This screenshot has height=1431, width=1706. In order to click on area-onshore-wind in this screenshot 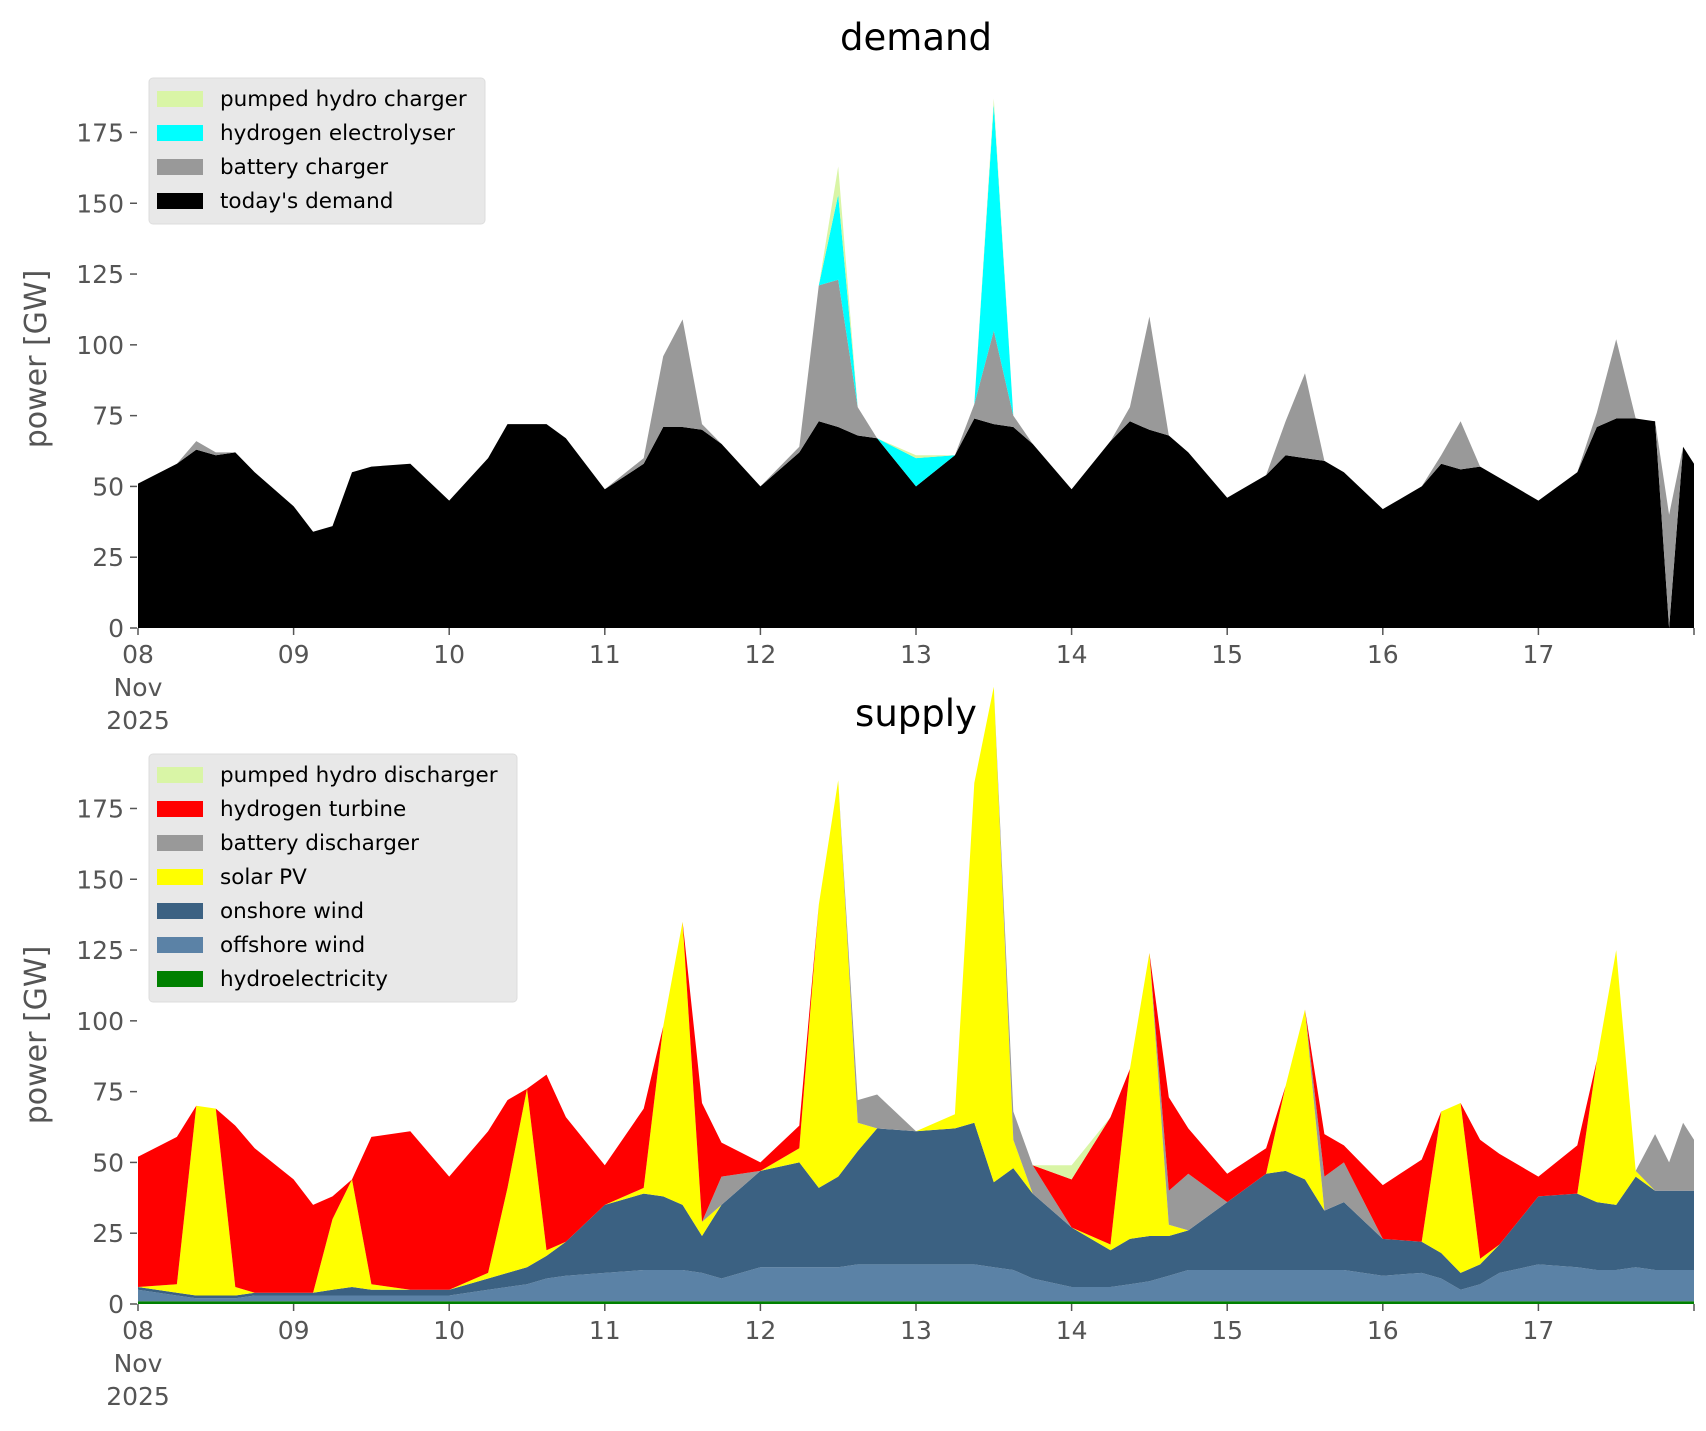, I will do `click(916, 1210)`.